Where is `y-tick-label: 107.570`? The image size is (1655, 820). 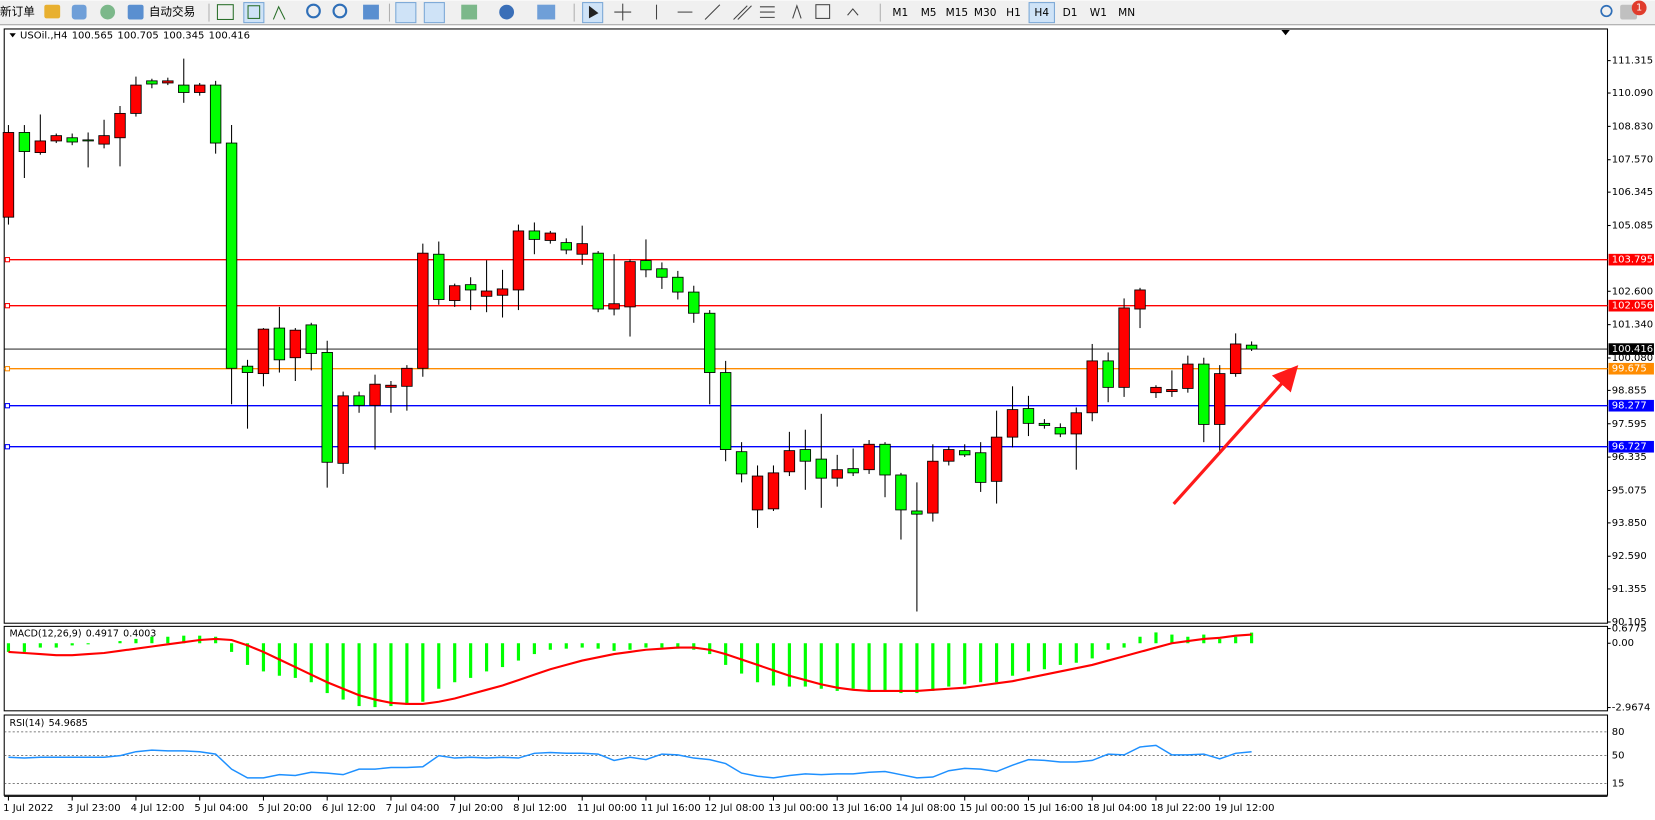 y-tick-label: 107.570 is located at coordinates (1632, 160).